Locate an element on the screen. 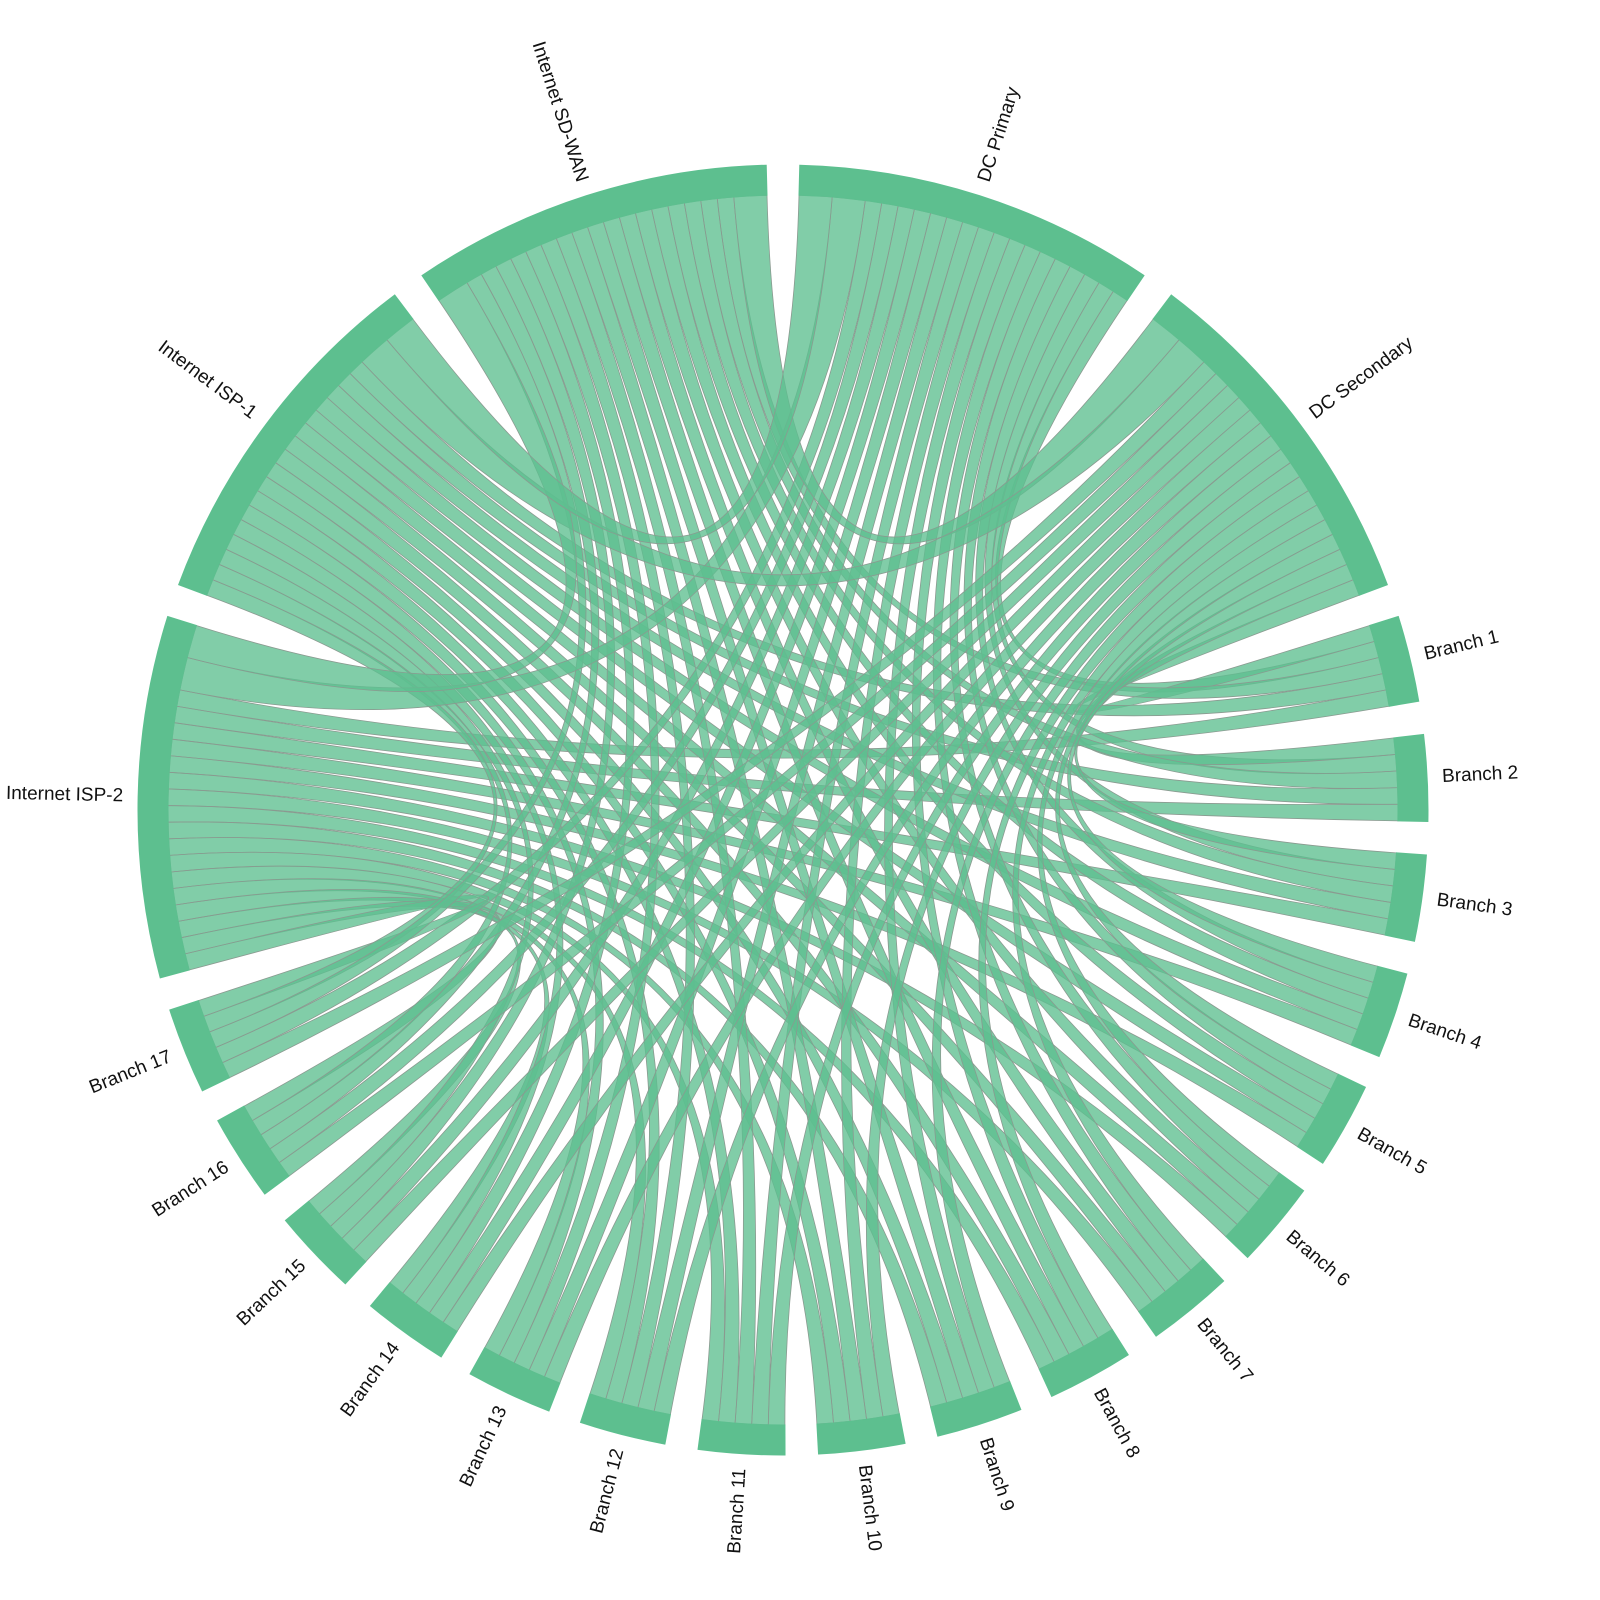 This screenshot has height=1600, width=1600. node-label: Branch 7 is located at coordinates (1225, 1350).